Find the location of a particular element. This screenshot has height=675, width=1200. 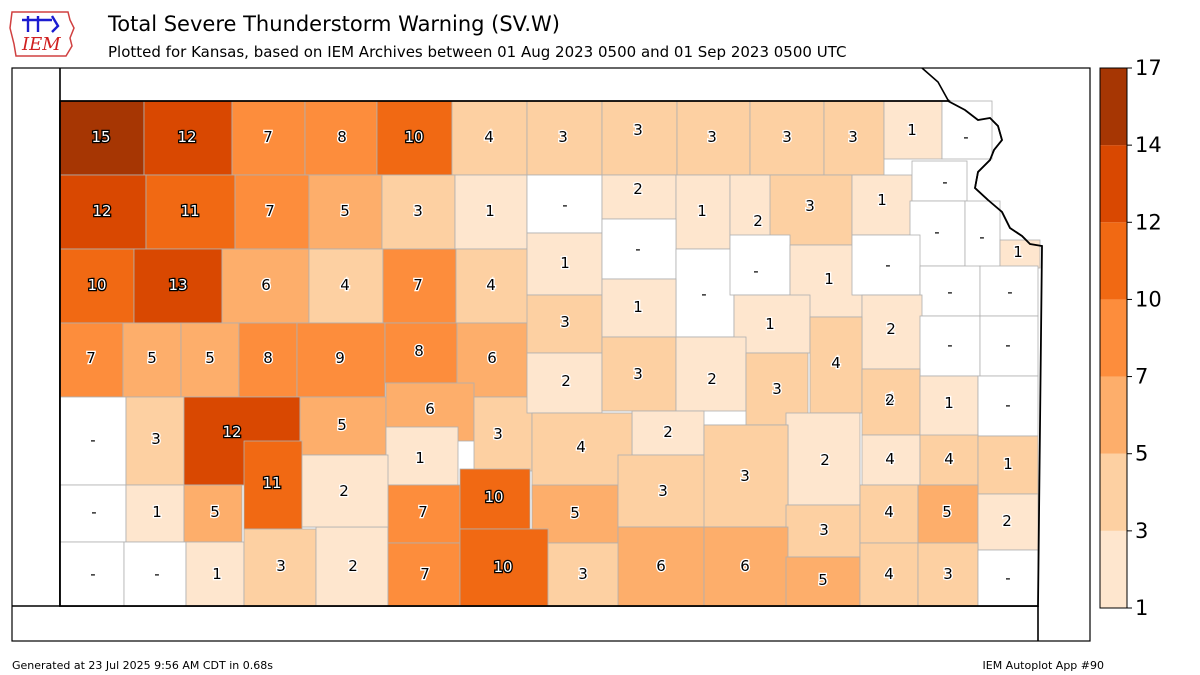

colorbar-frame is located at coordinates (1113, 338).